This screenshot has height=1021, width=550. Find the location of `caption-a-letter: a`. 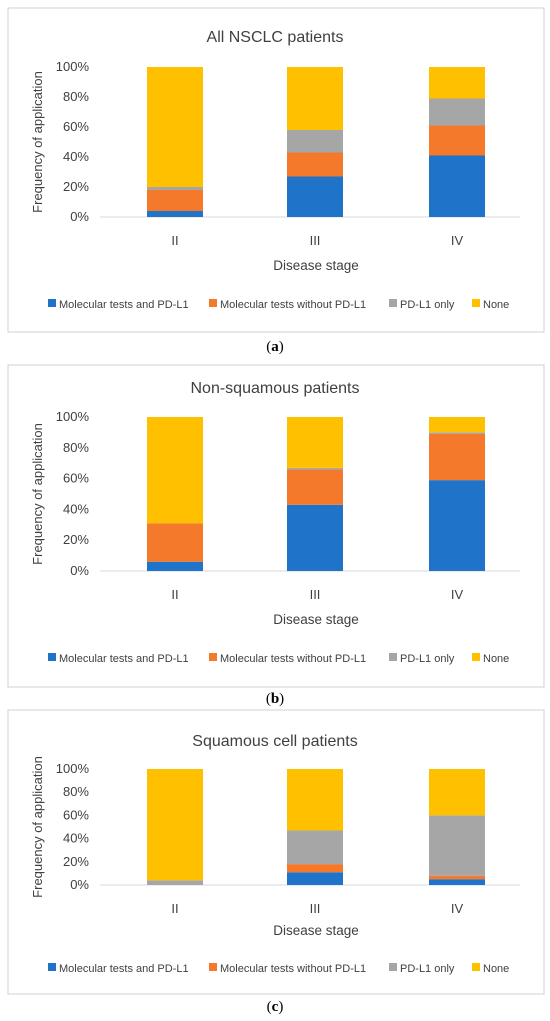

caption-a-letter: a is located at coordinates (275, 347).